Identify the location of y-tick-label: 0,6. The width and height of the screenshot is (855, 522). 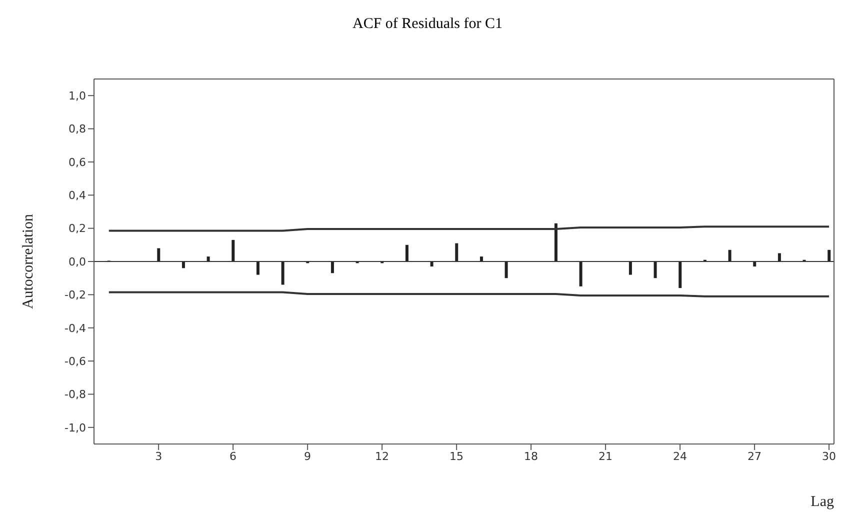
(77, 162).